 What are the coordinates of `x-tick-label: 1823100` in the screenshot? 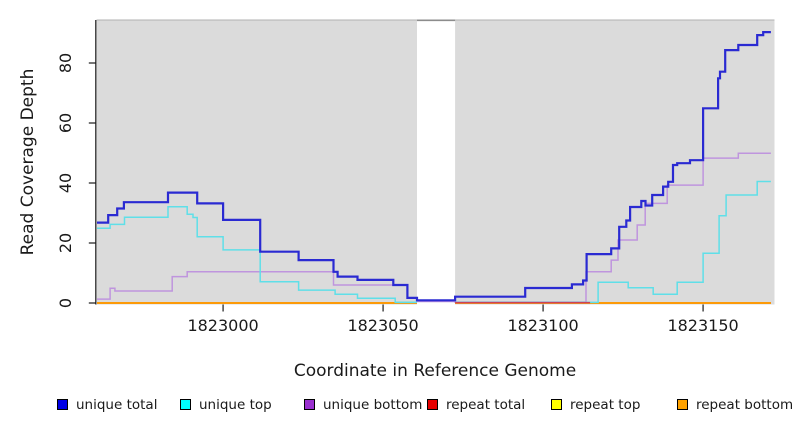 It's located at (542, 325).